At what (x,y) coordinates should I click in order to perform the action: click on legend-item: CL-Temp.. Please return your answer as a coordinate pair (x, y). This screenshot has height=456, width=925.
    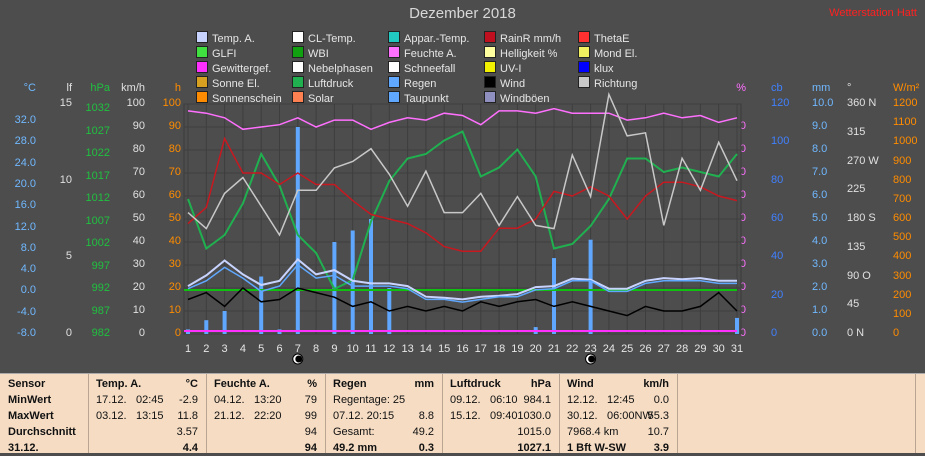
    Looking at the image, I should click on (324, 38).